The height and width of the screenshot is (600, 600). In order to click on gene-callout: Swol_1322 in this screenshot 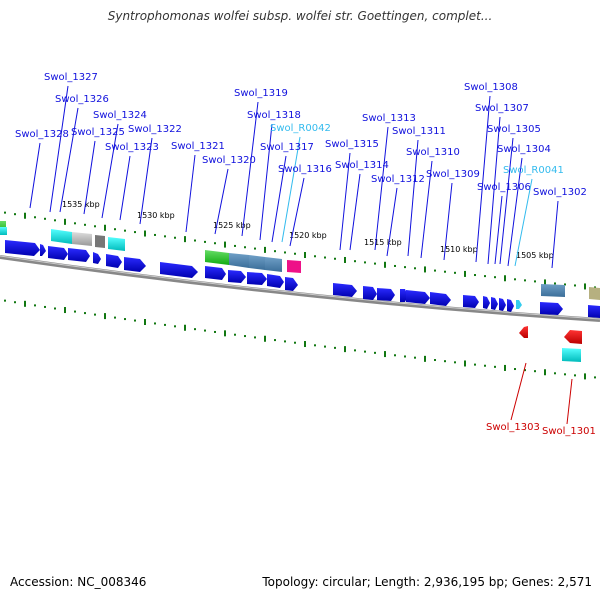, I will do `click(155, 174)`.